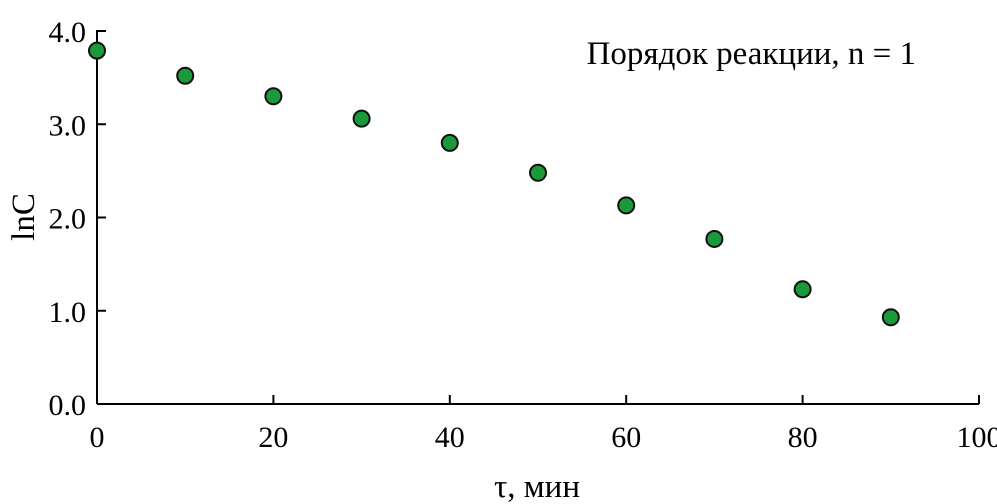 This screenshot has width=997, height=504. I want to click on x-tick-label: 80, so click(803, 437).